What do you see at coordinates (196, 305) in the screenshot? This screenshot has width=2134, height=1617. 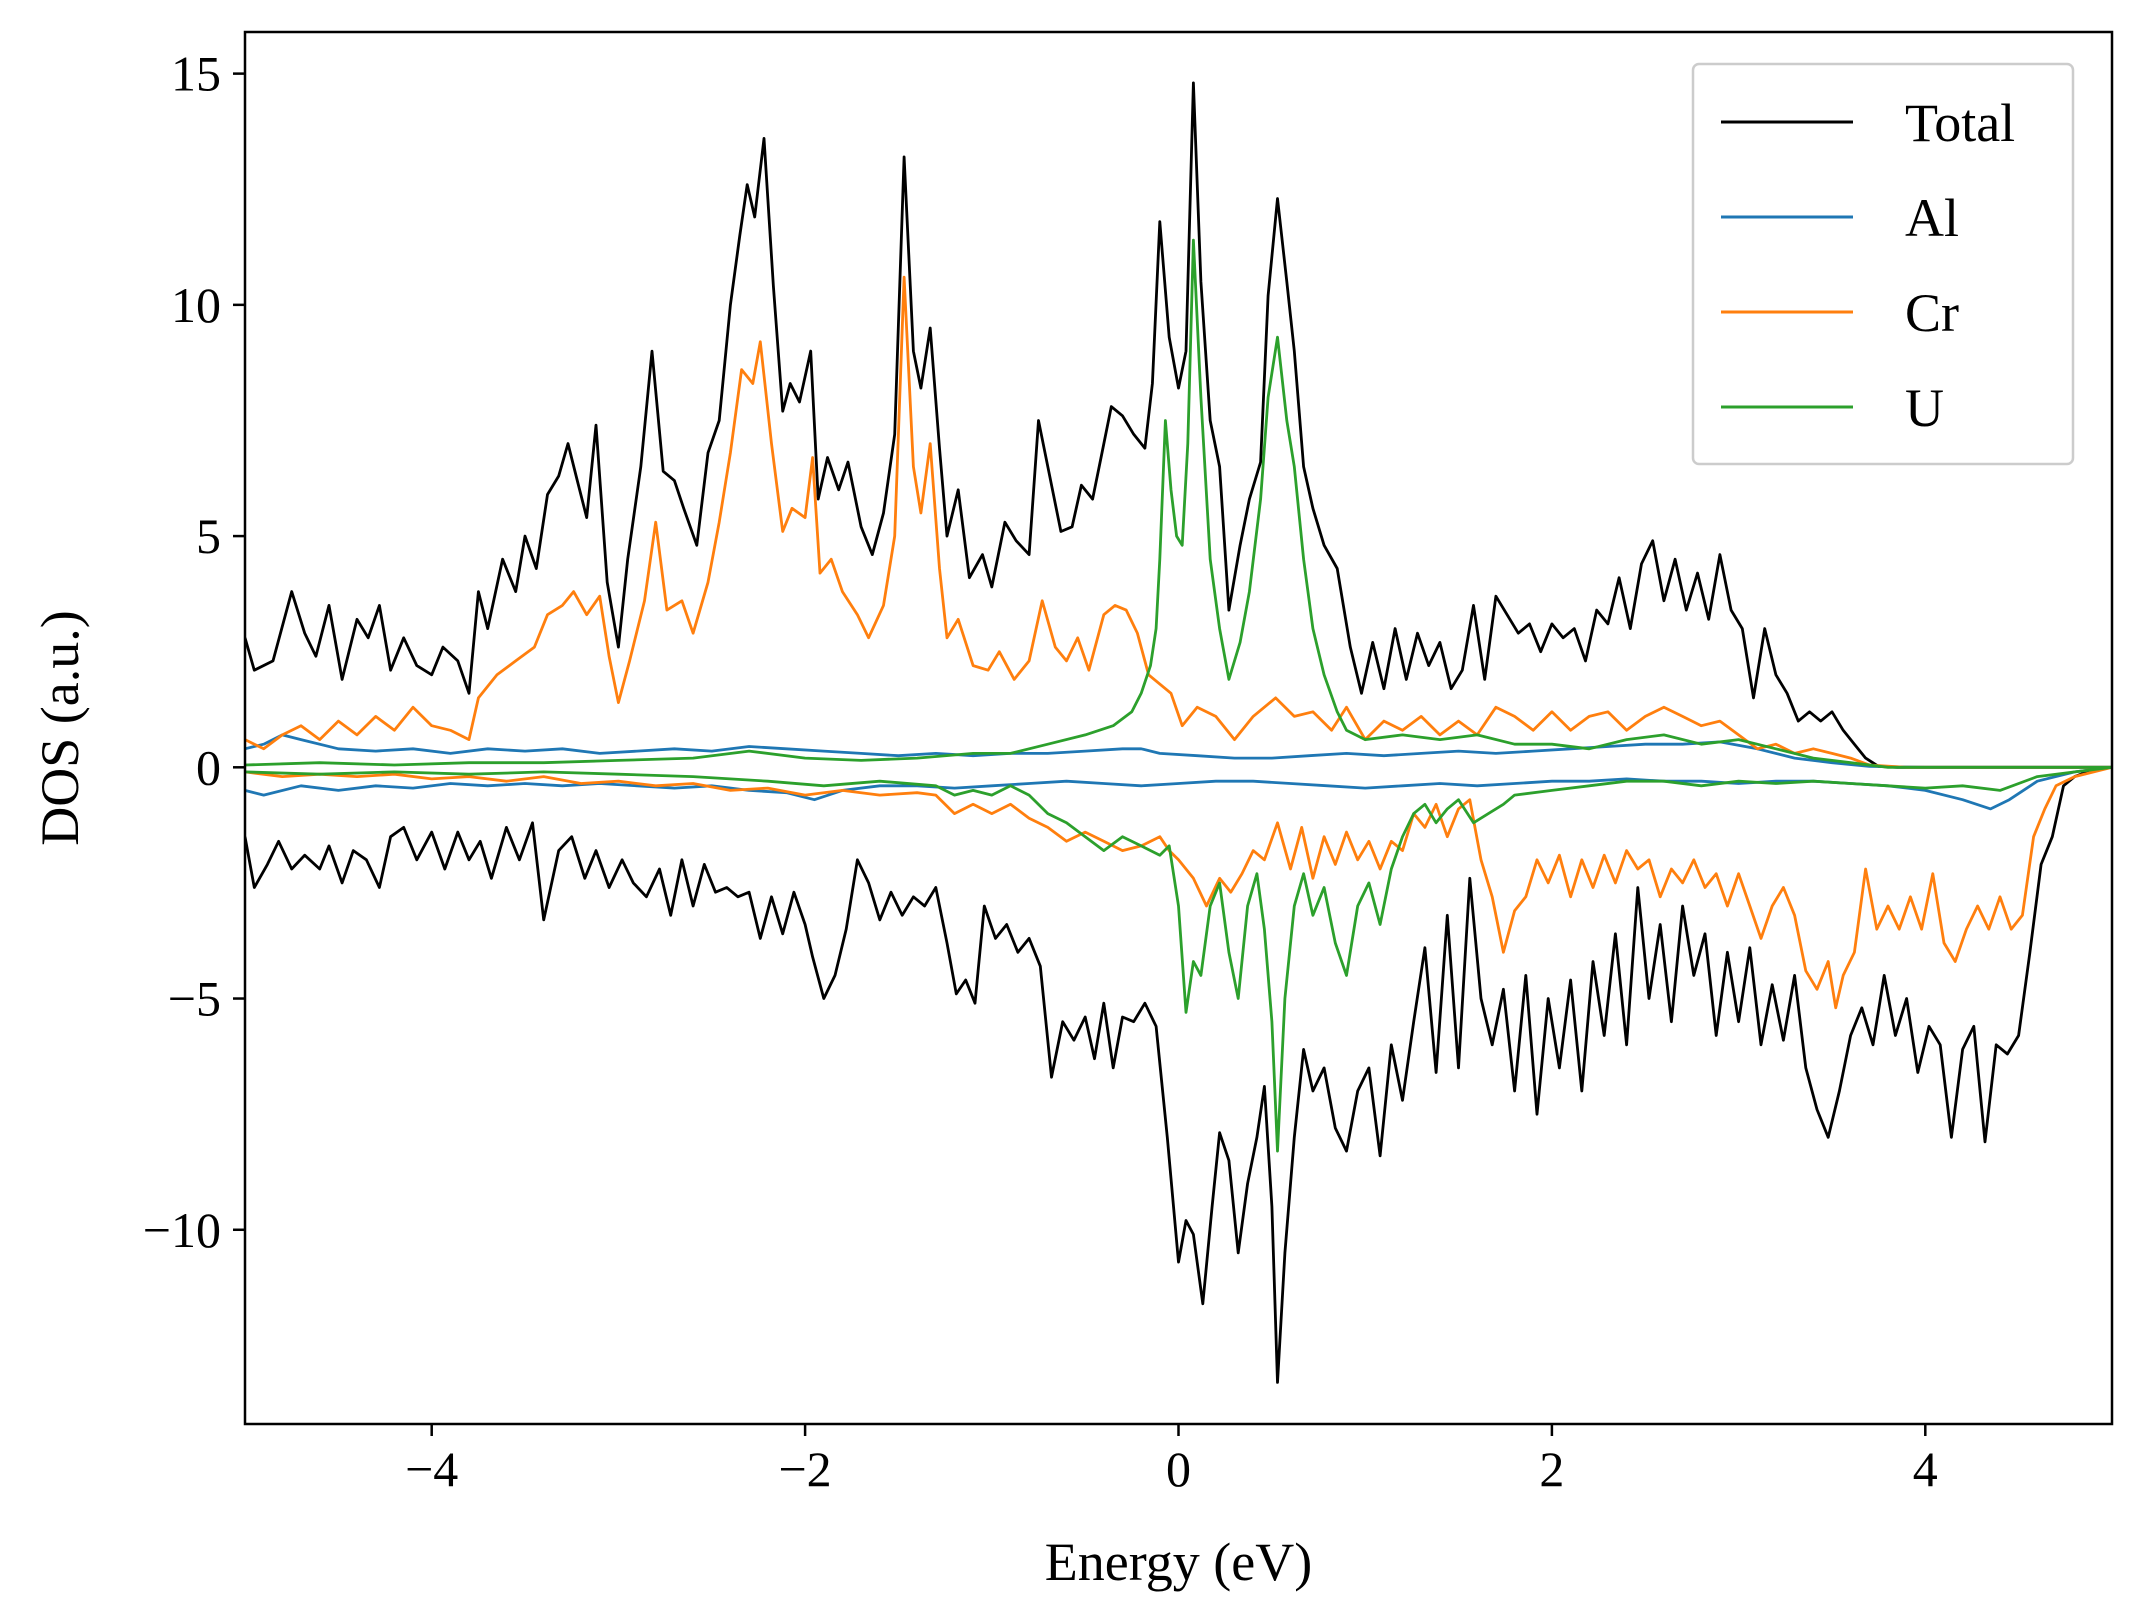 I see `y-tick-label: 10` at bounding box center [196, 305].